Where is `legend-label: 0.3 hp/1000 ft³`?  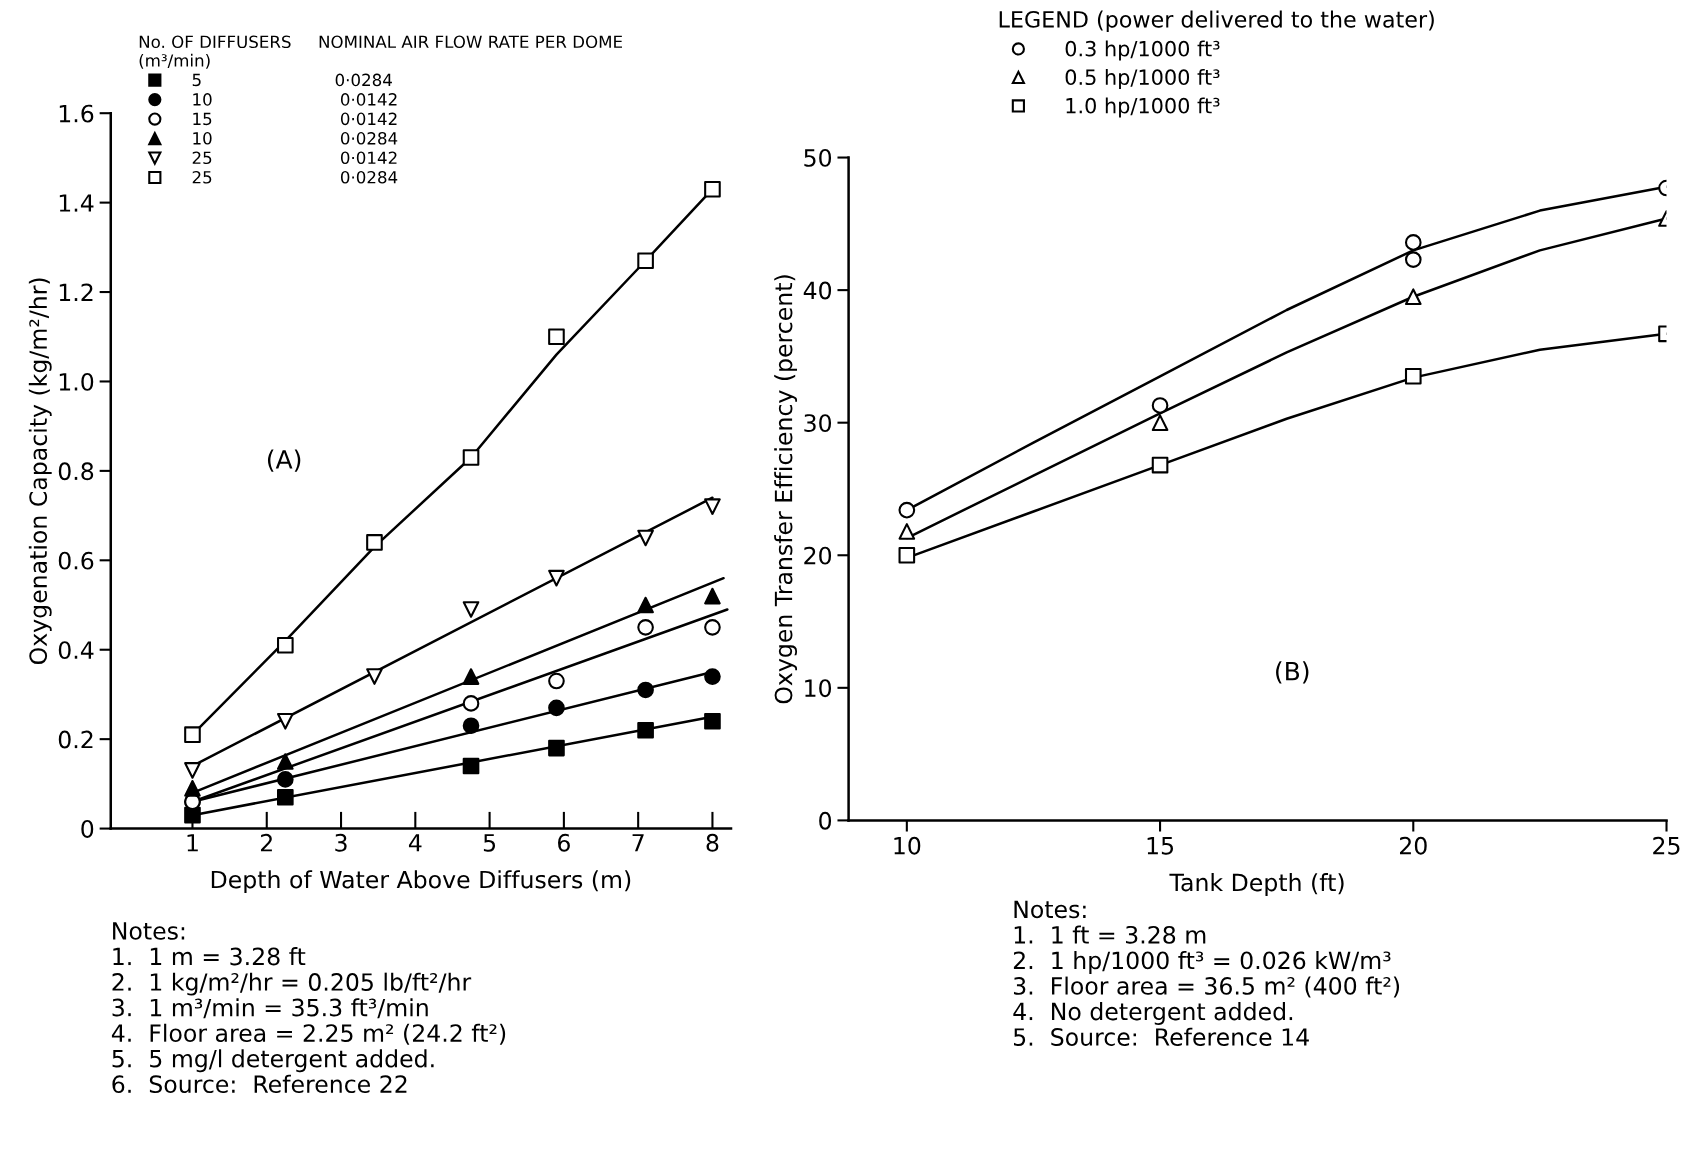
legend-label: 0.3 hp/1000 ft³ is located at coordinates (1142, 50).